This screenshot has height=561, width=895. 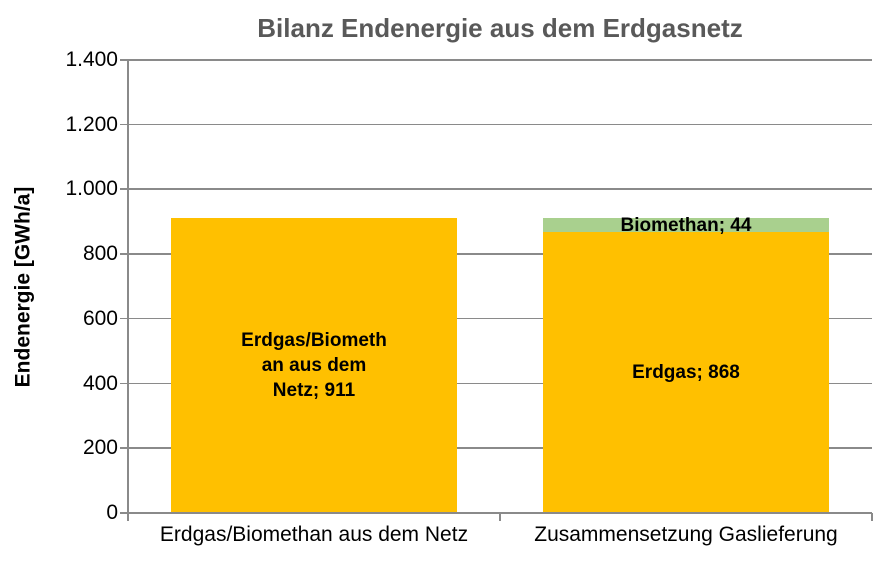 I want to click on x-category-label: Zusammensetzung Gaslieferung, so click(x=686, y=534).